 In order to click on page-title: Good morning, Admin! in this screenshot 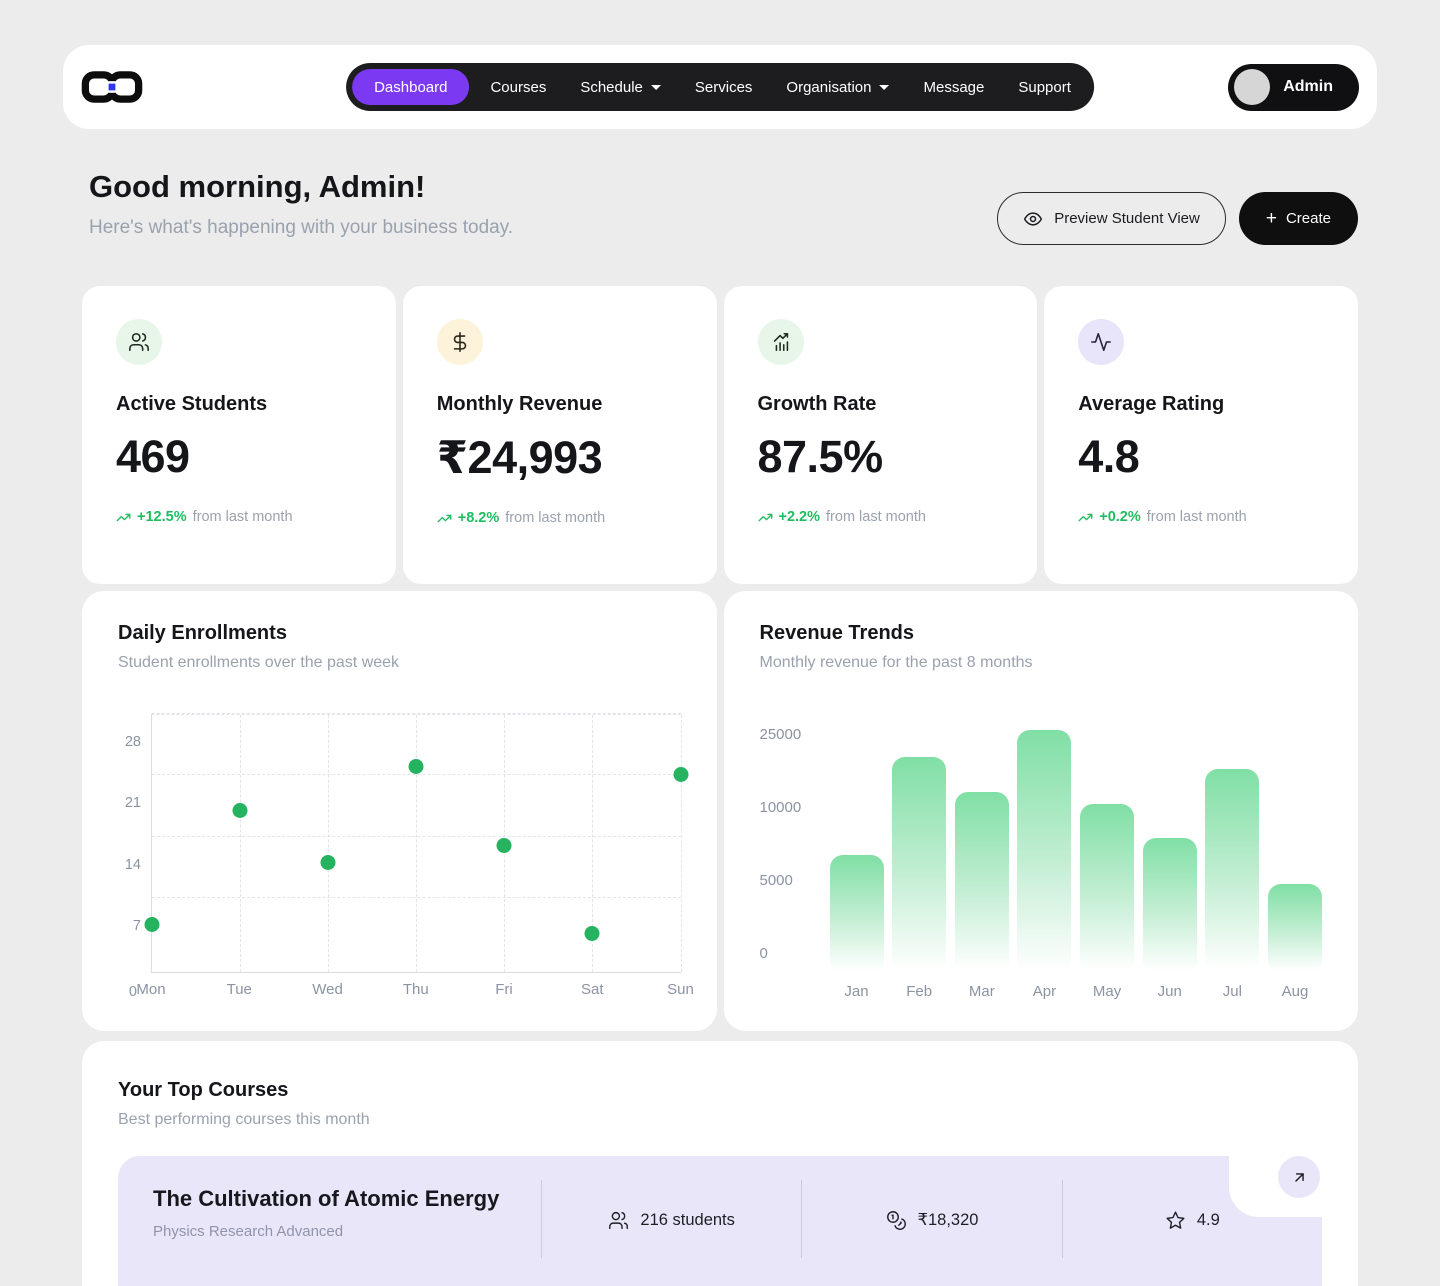, I will do `click(257, 186)`.